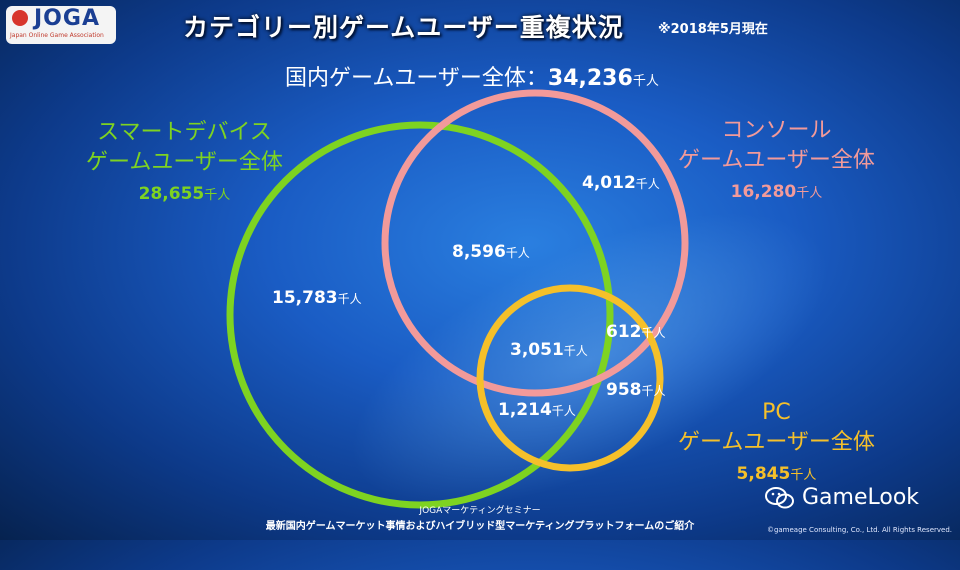 This screenshot has width=960, height=570. Describe the element at coordinates (349, 299) in the screenshot. I see `region-smart-only-unit: 千人` at that location.